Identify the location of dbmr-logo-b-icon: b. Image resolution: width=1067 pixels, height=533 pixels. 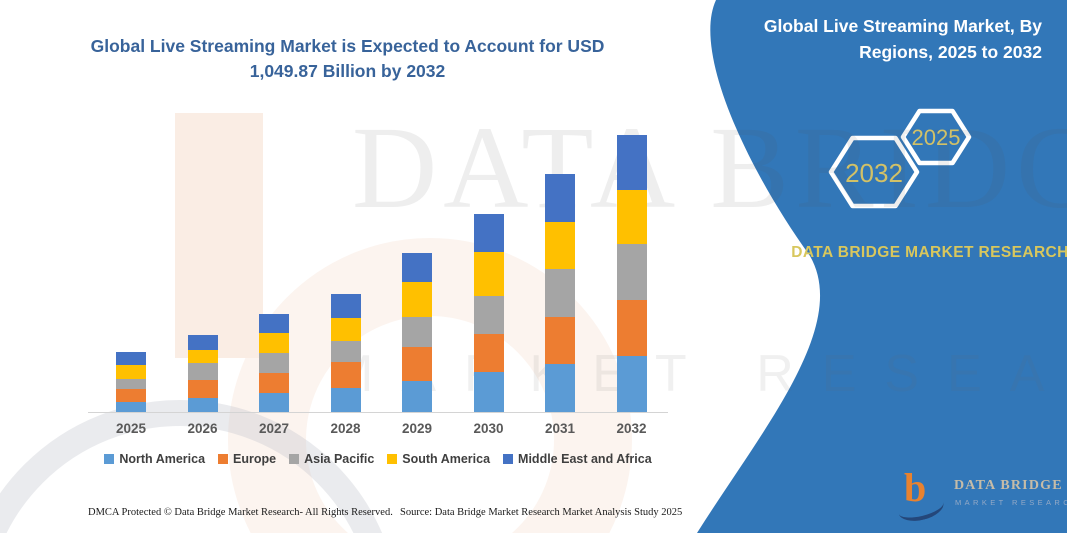
(915, 487).